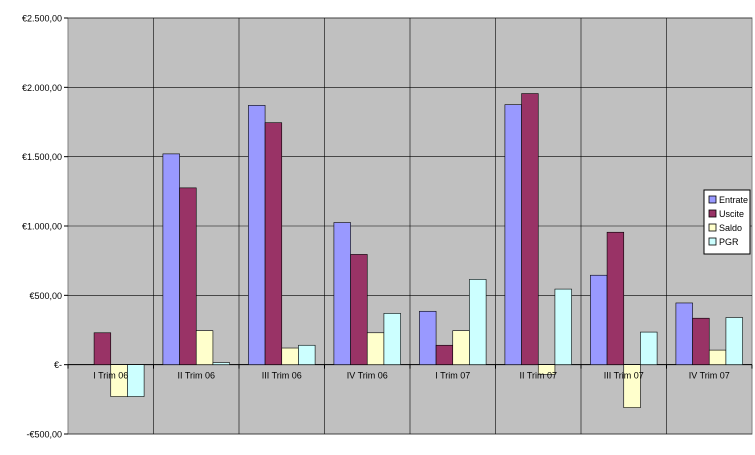 Image resolution: width=755 pixels, height=455 pixels. What do you see at coordinates (367, 376) in the screenshot?
I see `x-tick-label: IV Trim 06` at bounding box center [367, 376].